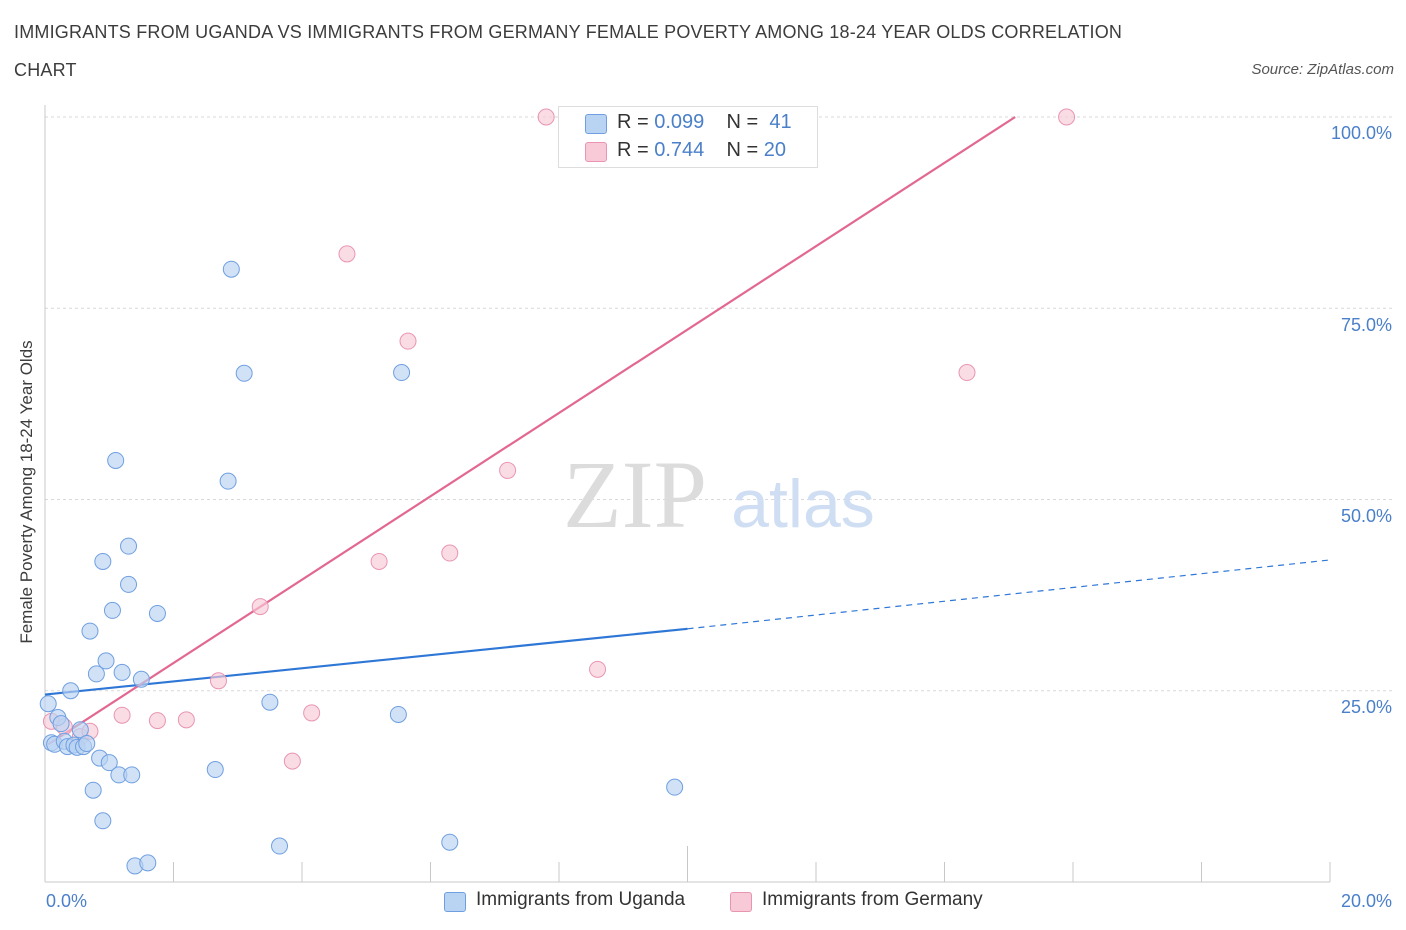 This screenshot has height=930, width=1406. I want to click on uganda-n-label: N =, so click(745, 122).